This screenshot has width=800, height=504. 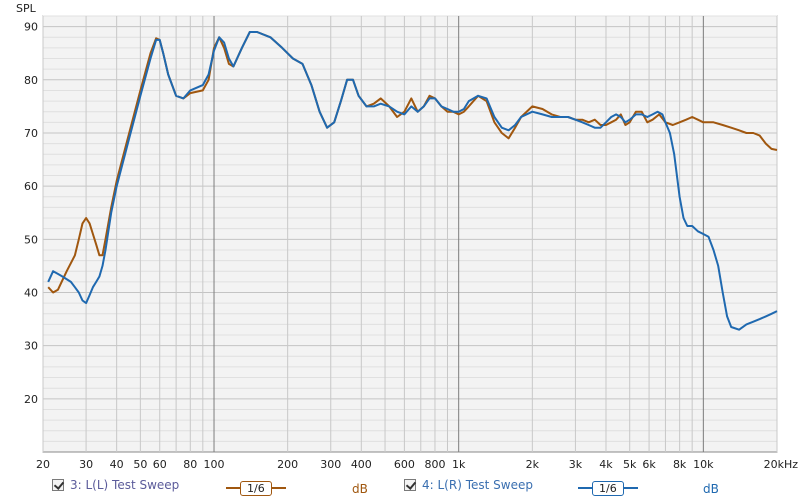 What do you see at coordinates (43, 464) in the screenshot?
I see `x-tick-label: 20` at bounding box center [43, 464].